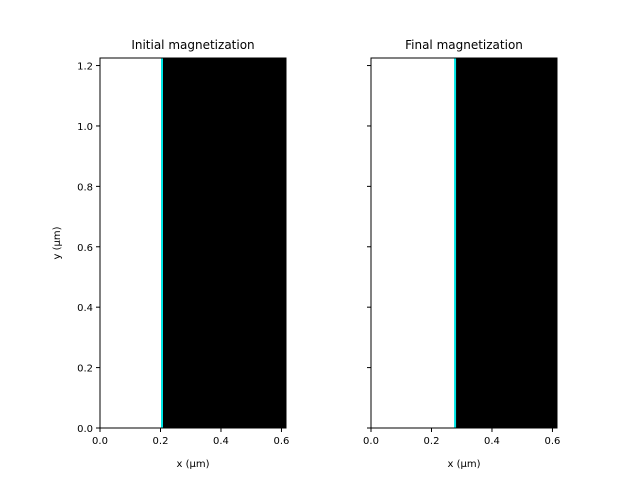 This screenshot has height=480, width=640. Describe the element at coordinates (413, 243) in the screenshot. I see `region-up-final` at that location.